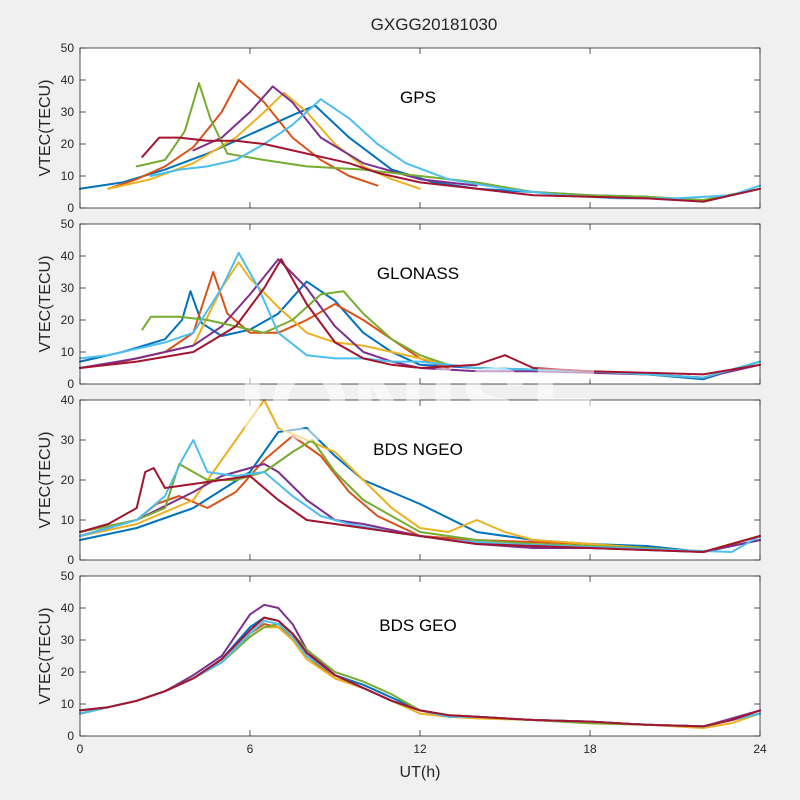  Describe the element at coordinates (250, 749) in the screenshot. I see `x-tick-label: 6` at that location.